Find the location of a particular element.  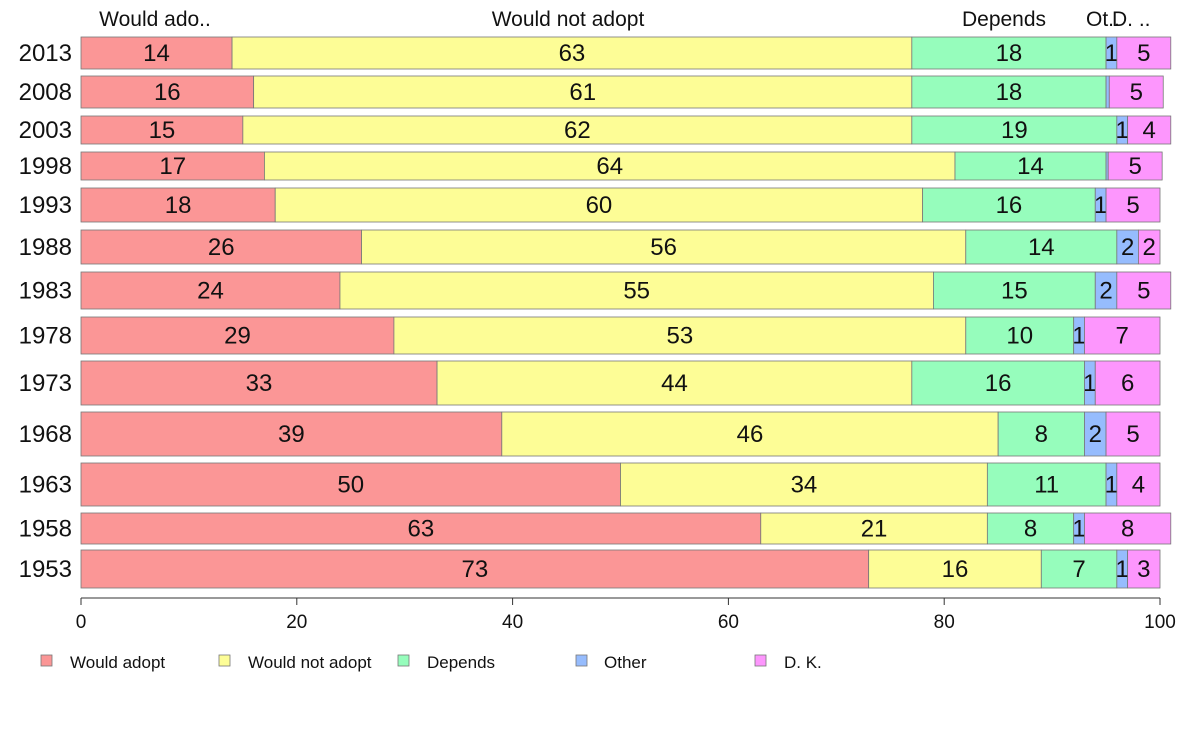

data-label: 62 is located at coordinates (577, 130).